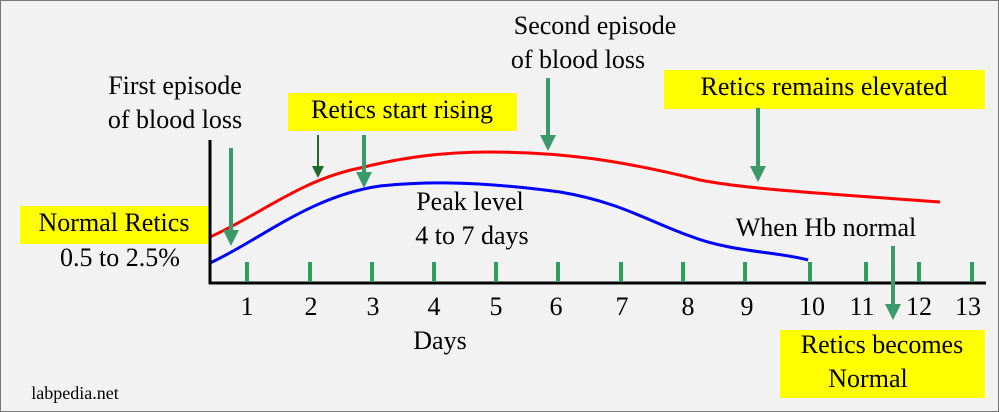 This screenshot has width=999, height=412. I want to click on x-tick-label: 6, so click(556, 306).